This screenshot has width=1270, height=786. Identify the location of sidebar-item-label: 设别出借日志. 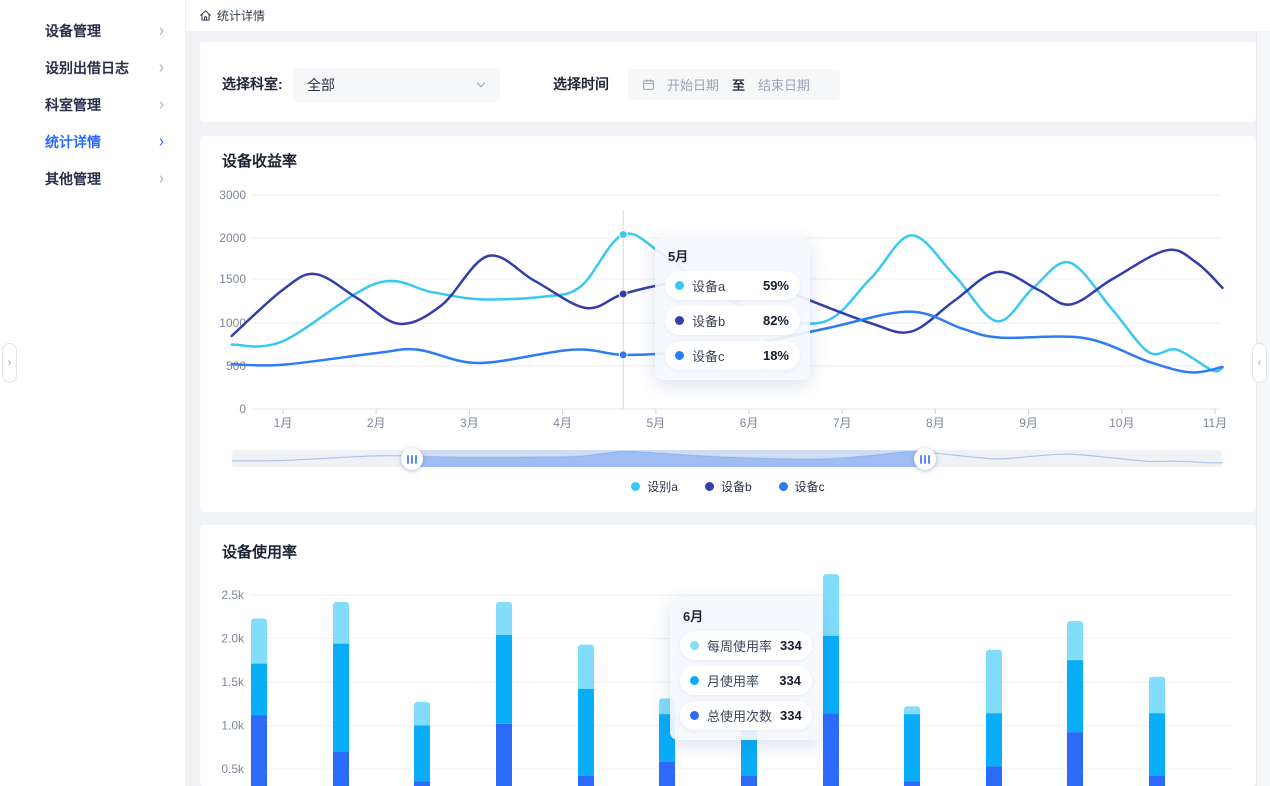
(87, 67).